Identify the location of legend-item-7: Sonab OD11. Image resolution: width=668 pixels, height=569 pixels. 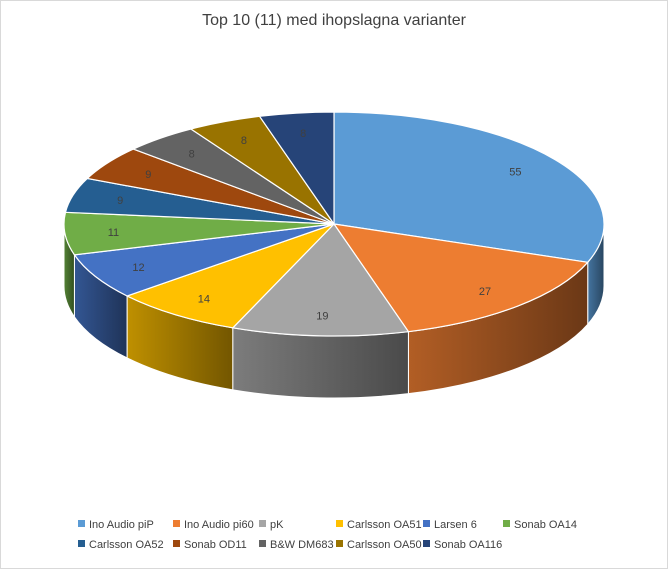
(210, 545).